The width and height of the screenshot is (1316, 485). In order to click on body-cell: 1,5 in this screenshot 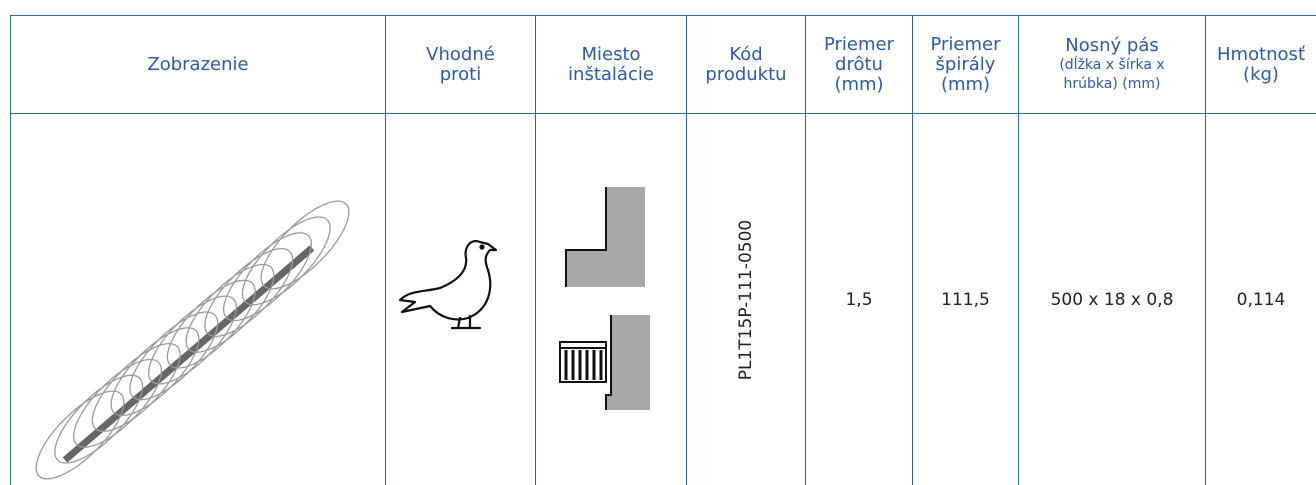, I will do `click(859, 299)`.